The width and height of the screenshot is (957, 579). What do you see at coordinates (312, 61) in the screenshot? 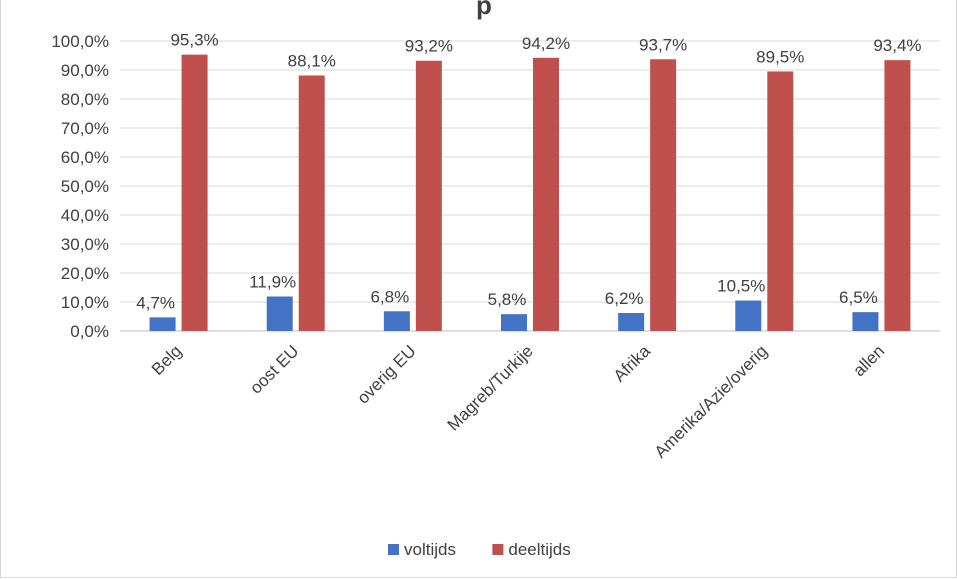
I see `data-label-deeltijds: 88,1%` at bounding box center [312, 61].